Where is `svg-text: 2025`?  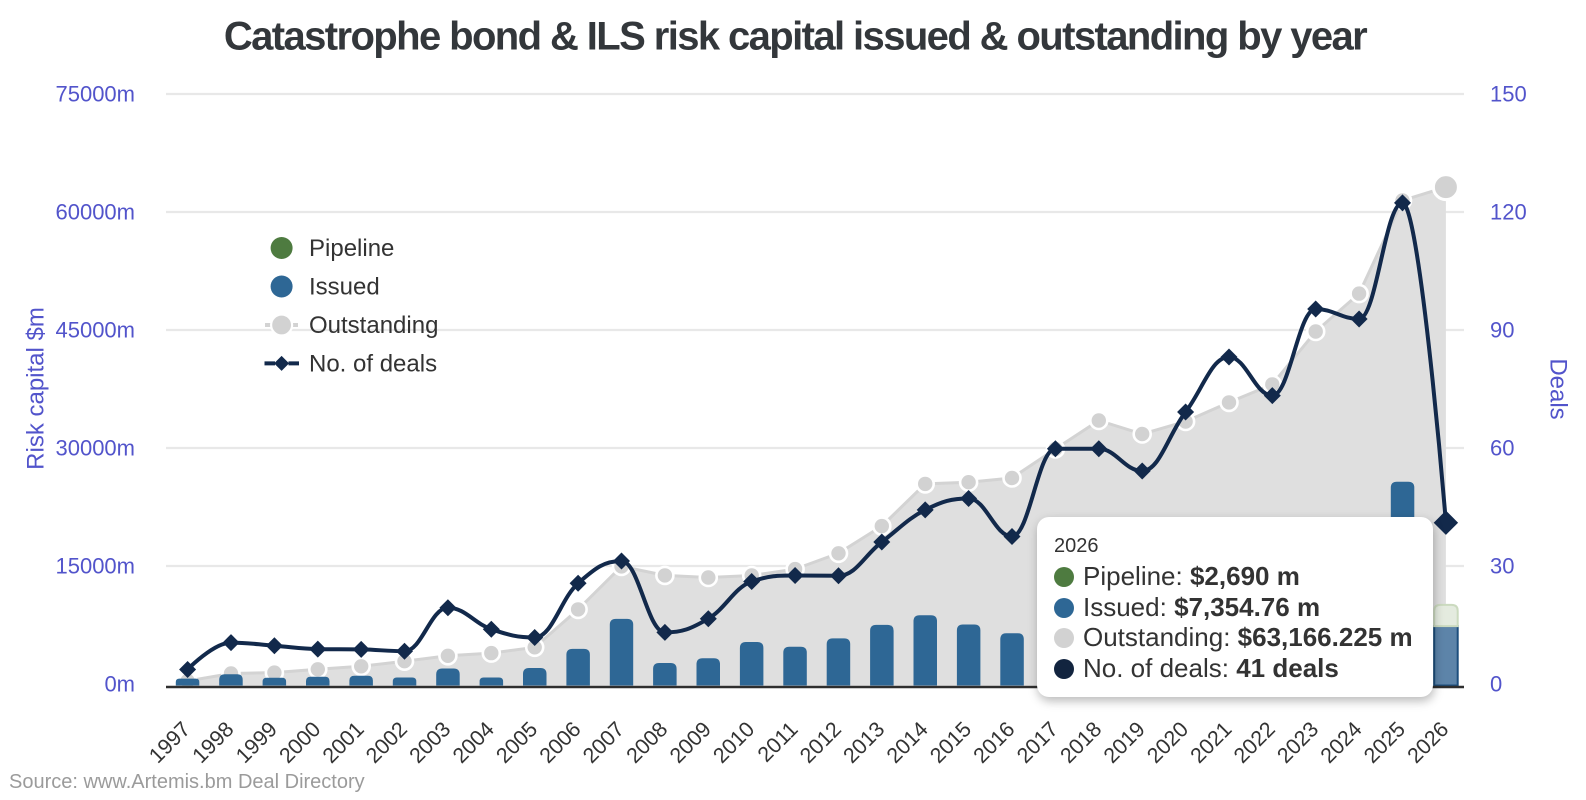
svg-text: 2025 is located at coordinates (1384, 742).